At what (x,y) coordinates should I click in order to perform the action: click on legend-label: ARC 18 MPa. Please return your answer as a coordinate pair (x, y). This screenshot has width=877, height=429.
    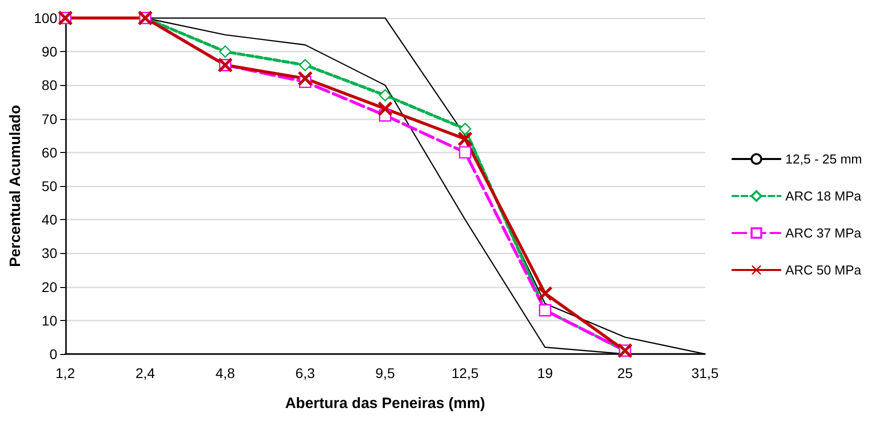
    Looking at the image, I should click on (823, 196).